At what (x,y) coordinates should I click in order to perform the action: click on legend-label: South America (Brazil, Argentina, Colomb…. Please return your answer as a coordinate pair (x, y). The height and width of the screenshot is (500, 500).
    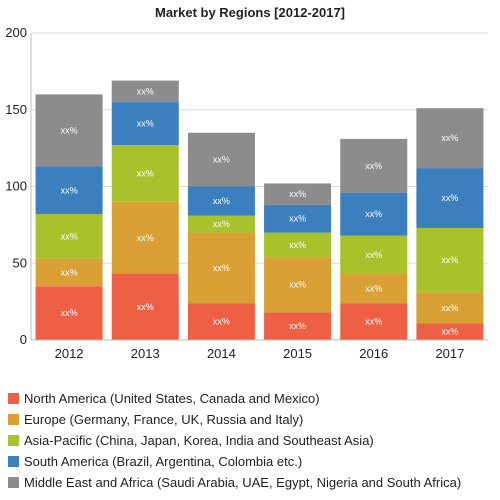
    Looking at the image, I should click on (163, 461).